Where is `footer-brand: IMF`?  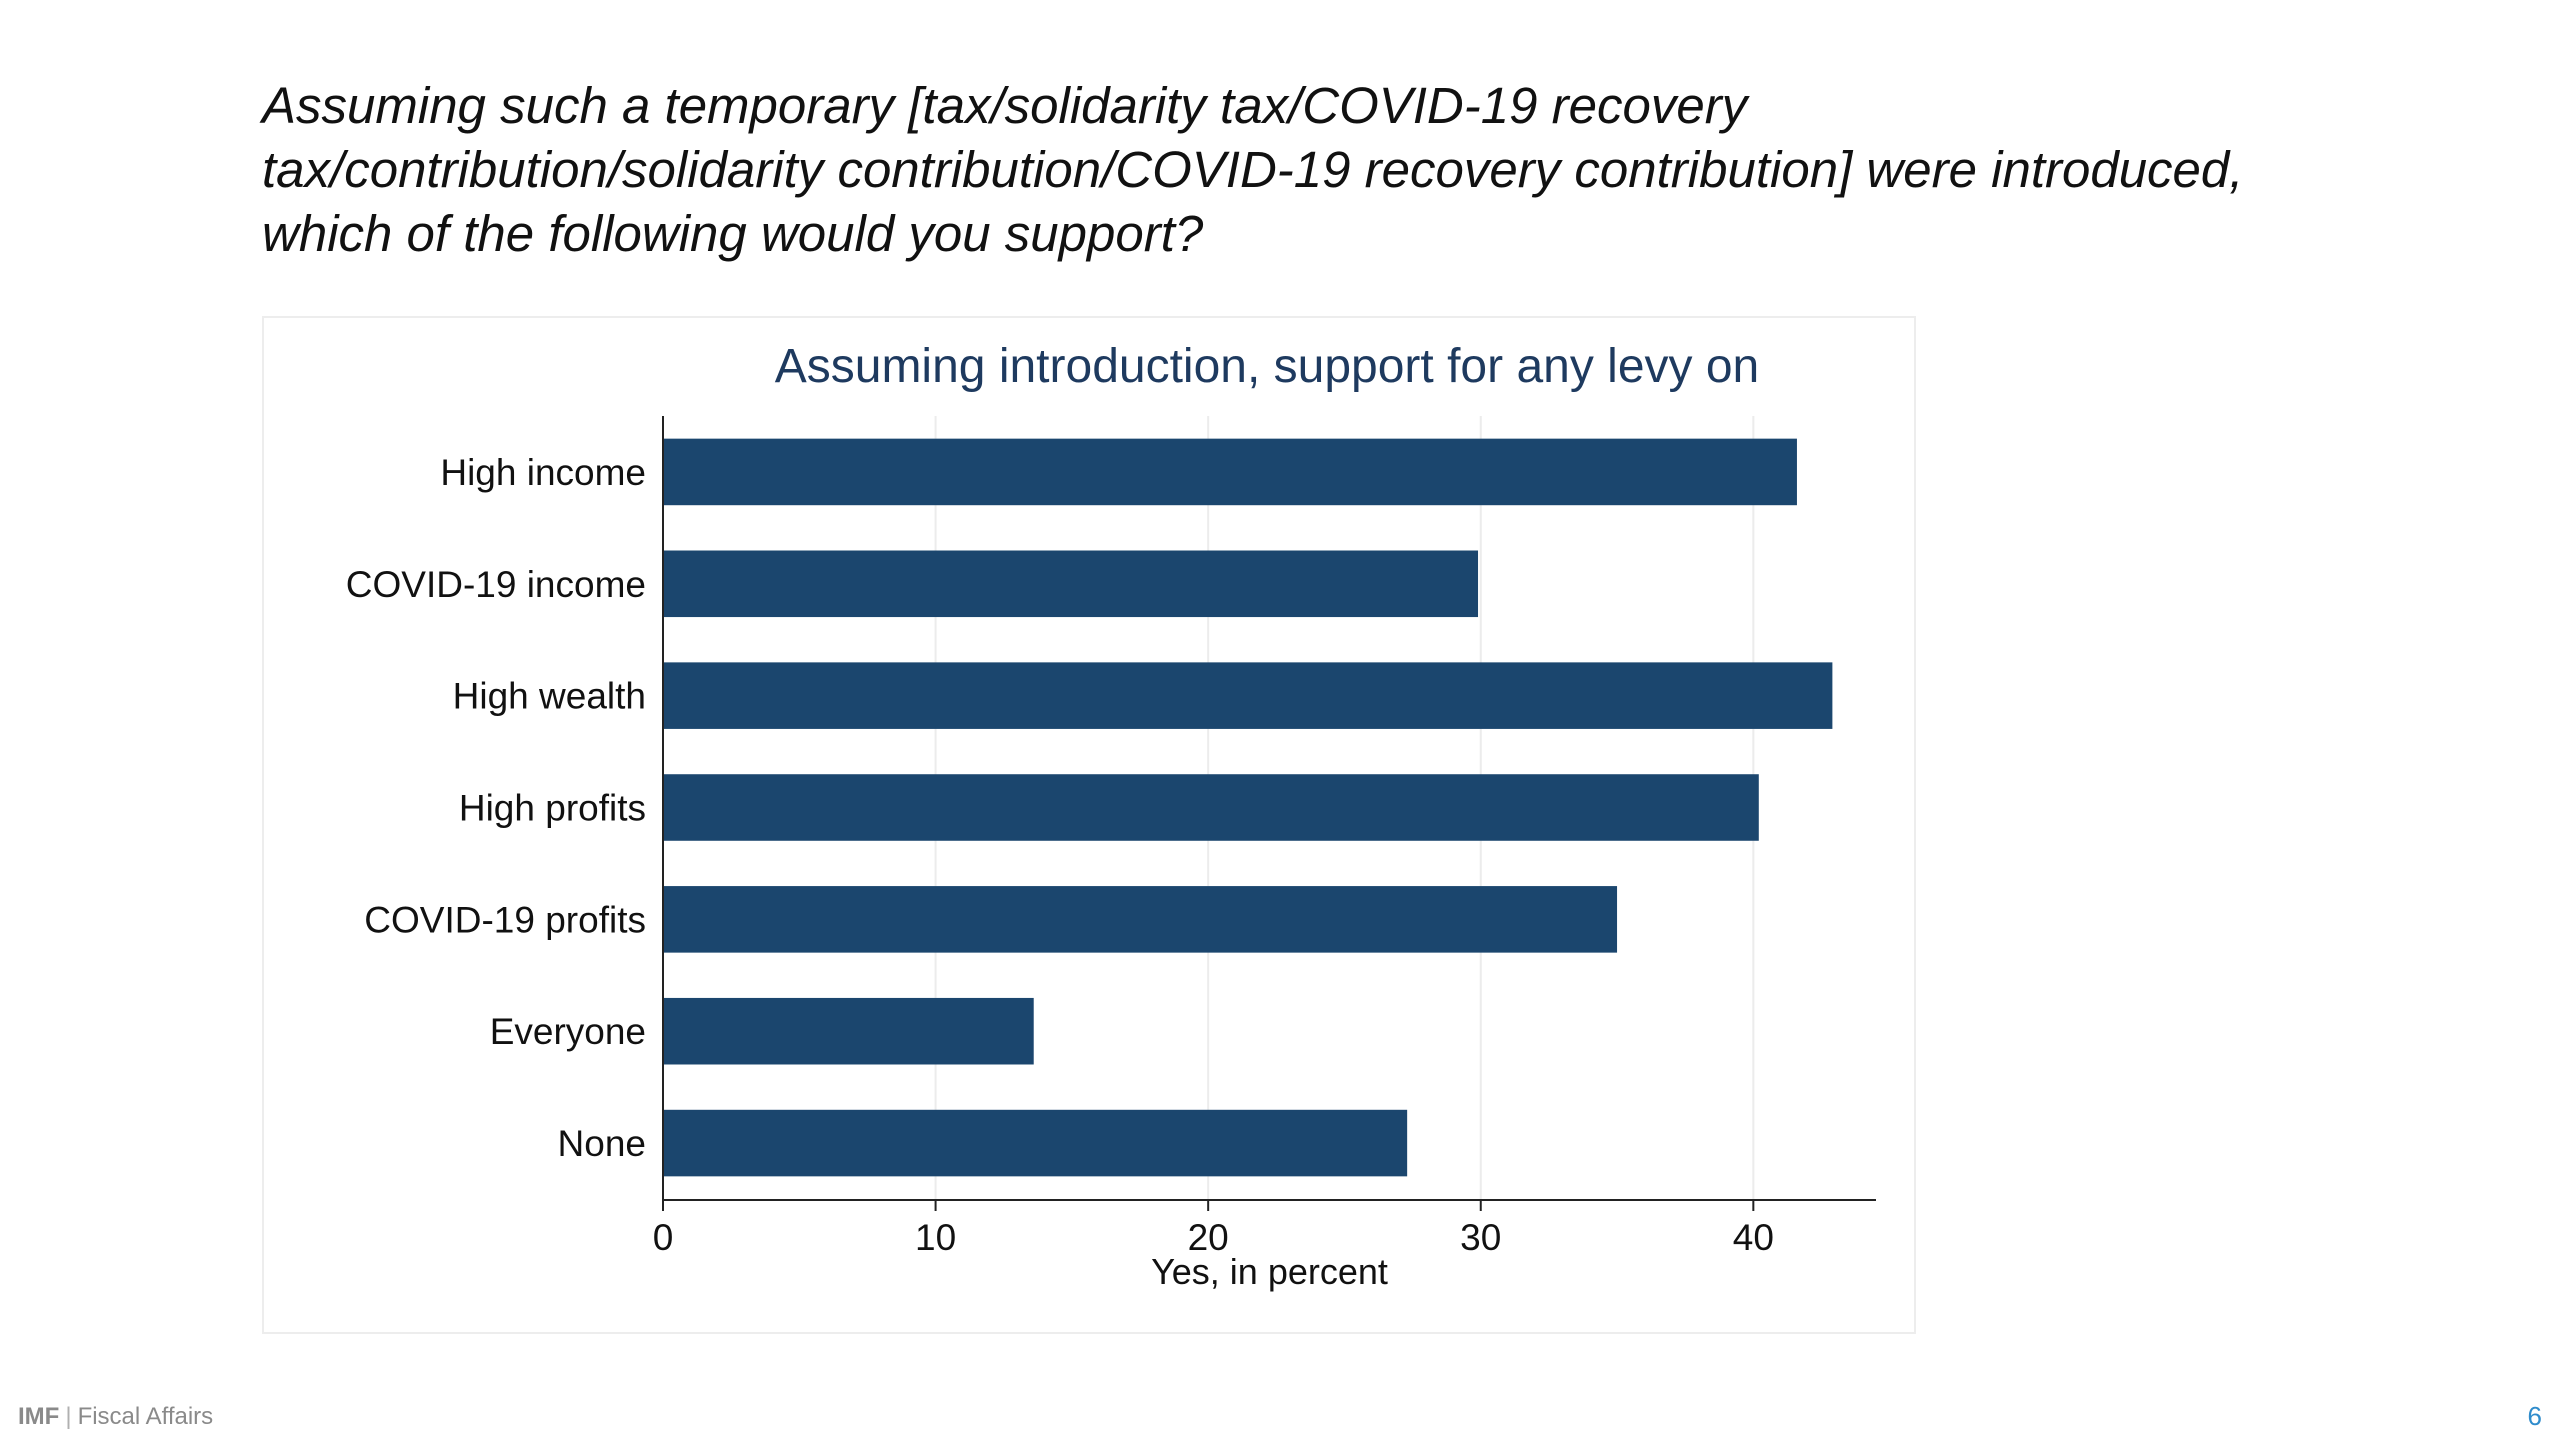
footer-brand: IMF is located at coordinates (39, 1416).